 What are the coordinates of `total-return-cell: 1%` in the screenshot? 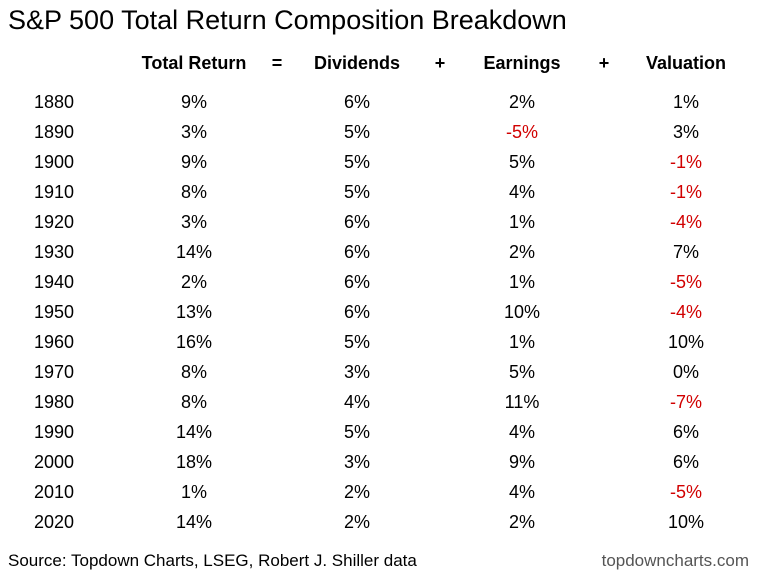 It's located at (194, 492).